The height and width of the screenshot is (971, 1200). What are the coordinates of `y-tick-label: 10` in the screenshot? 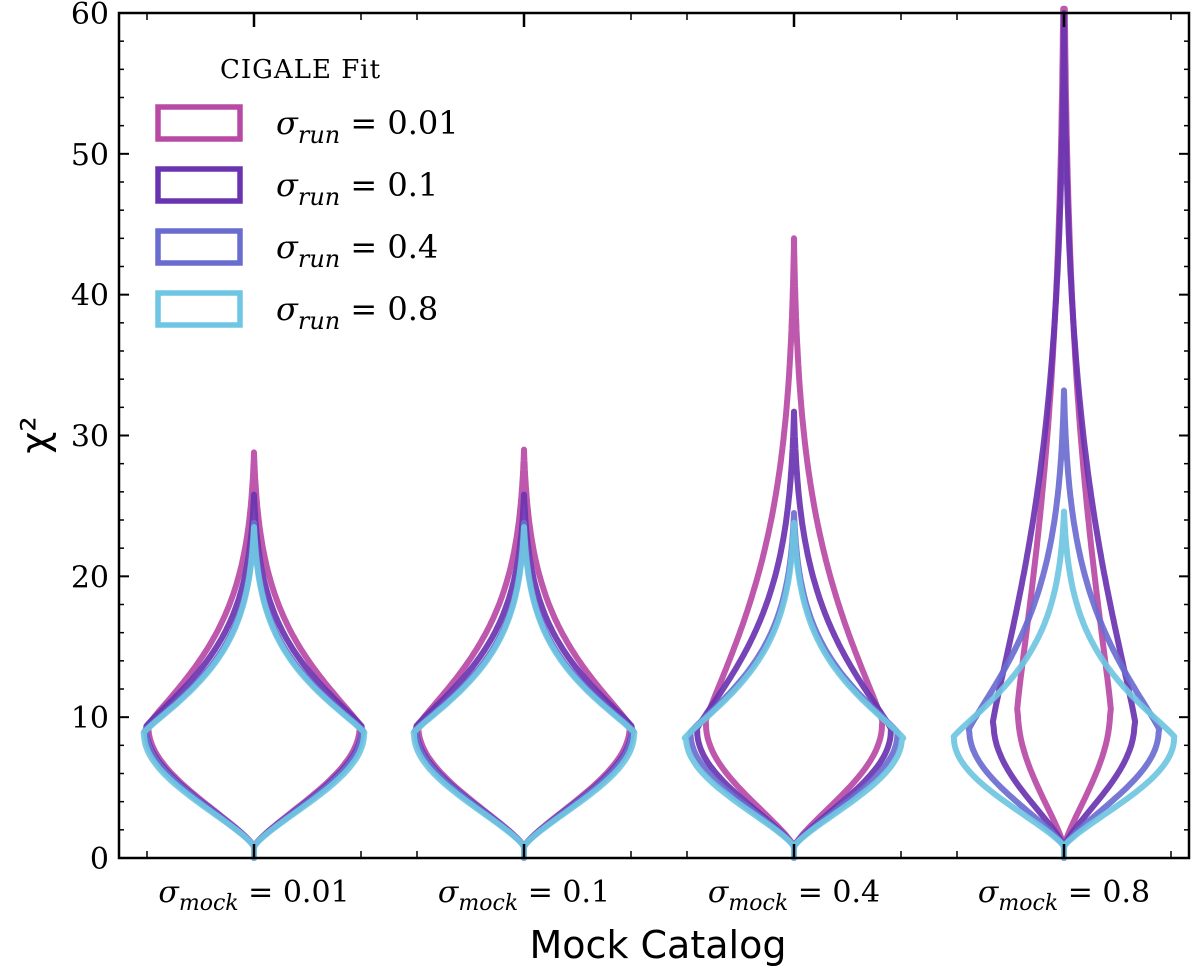 It's located at (90, 718).